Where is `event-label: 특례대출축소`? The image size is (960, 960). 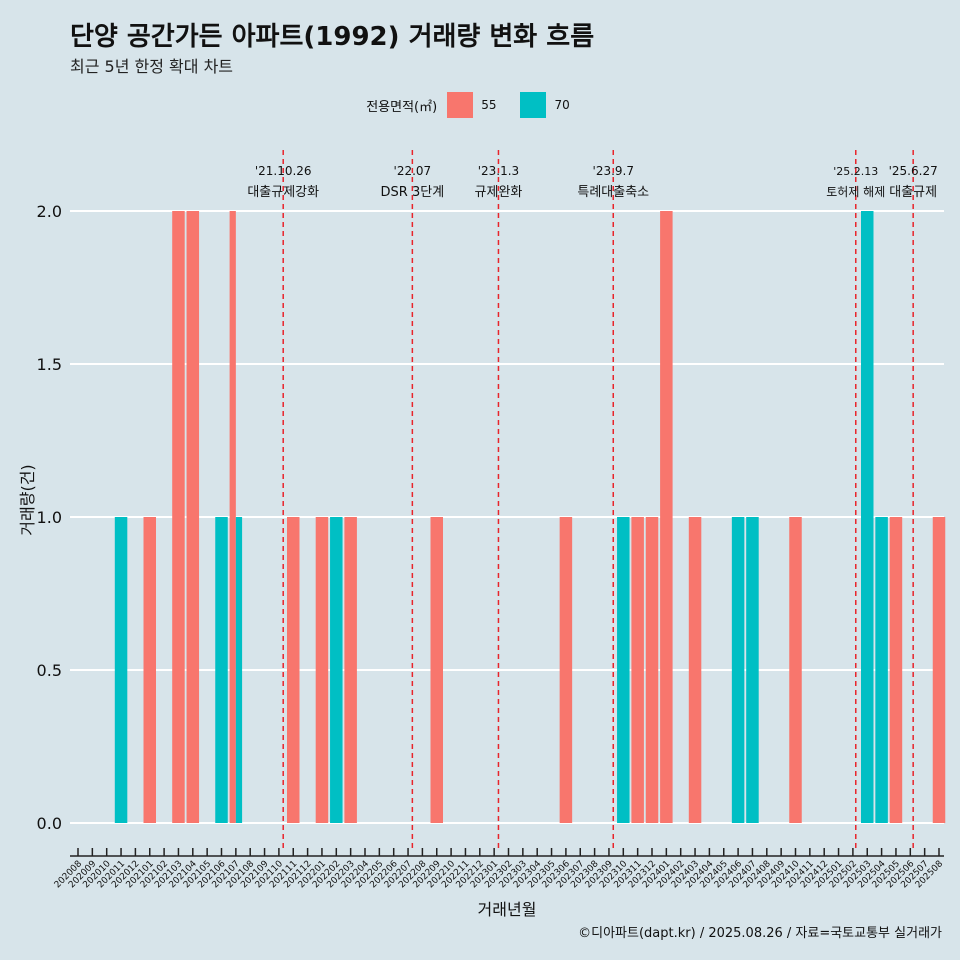 event-label: 특례대출축소 is located at coordinates (613, 192).